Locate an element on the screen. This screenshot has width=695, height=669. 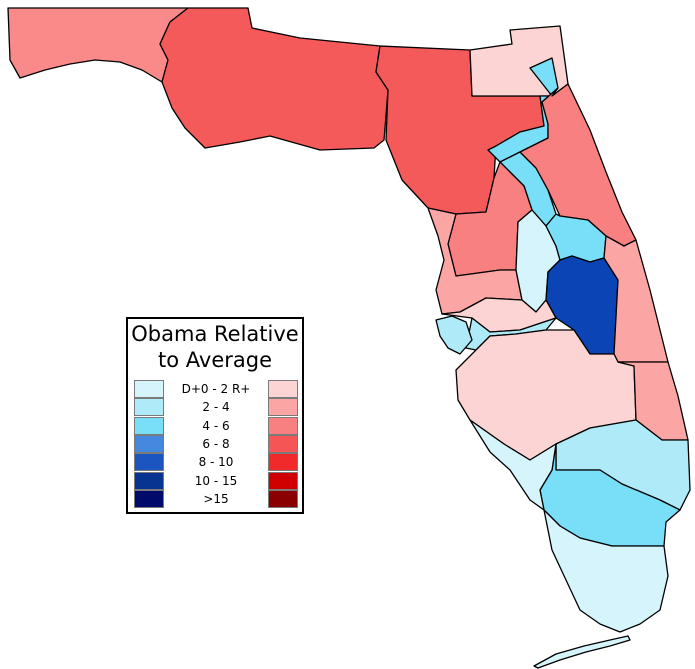
district-northeast-coast is located at coordinates (578, 165).